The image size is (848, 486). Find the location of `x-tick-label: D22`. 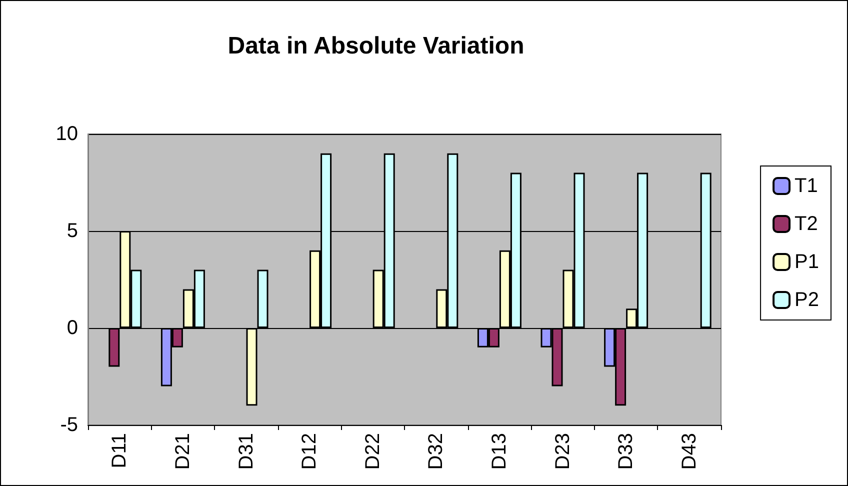

x-tick-label: D22 is located at coordinates (373, 451).